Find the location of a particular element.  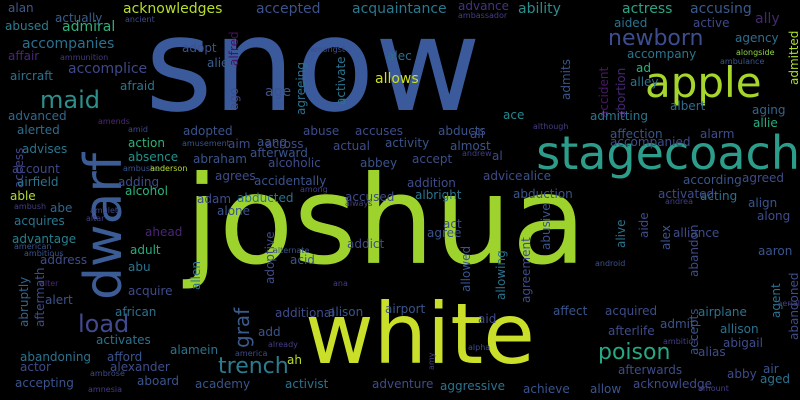

cloud-word-alison: alison is located at coordinates (346, 312).